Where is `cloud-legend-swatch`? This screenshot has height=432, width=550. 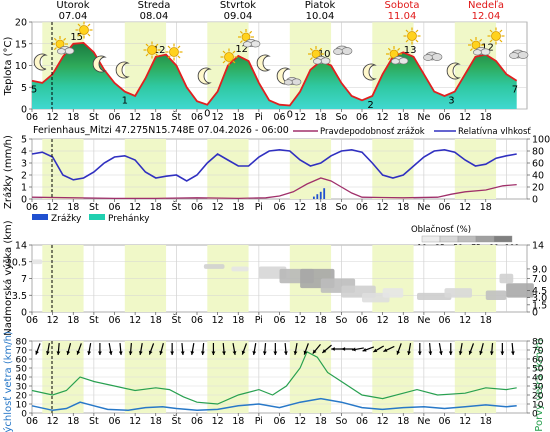
cloud-legend-swatch is located at coordinates (485, 239).